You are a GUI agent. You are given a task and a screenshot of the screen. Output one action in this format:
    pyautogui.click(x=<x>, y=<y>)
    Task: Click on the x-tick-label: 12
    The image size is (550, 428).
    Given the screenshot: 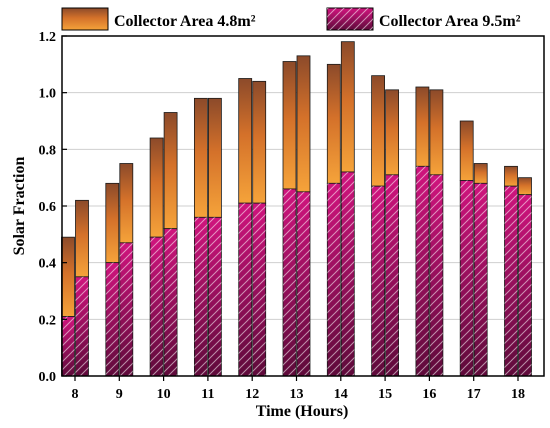 What is the action you would take?
    pyautogui.click(x=252, y=394)
    